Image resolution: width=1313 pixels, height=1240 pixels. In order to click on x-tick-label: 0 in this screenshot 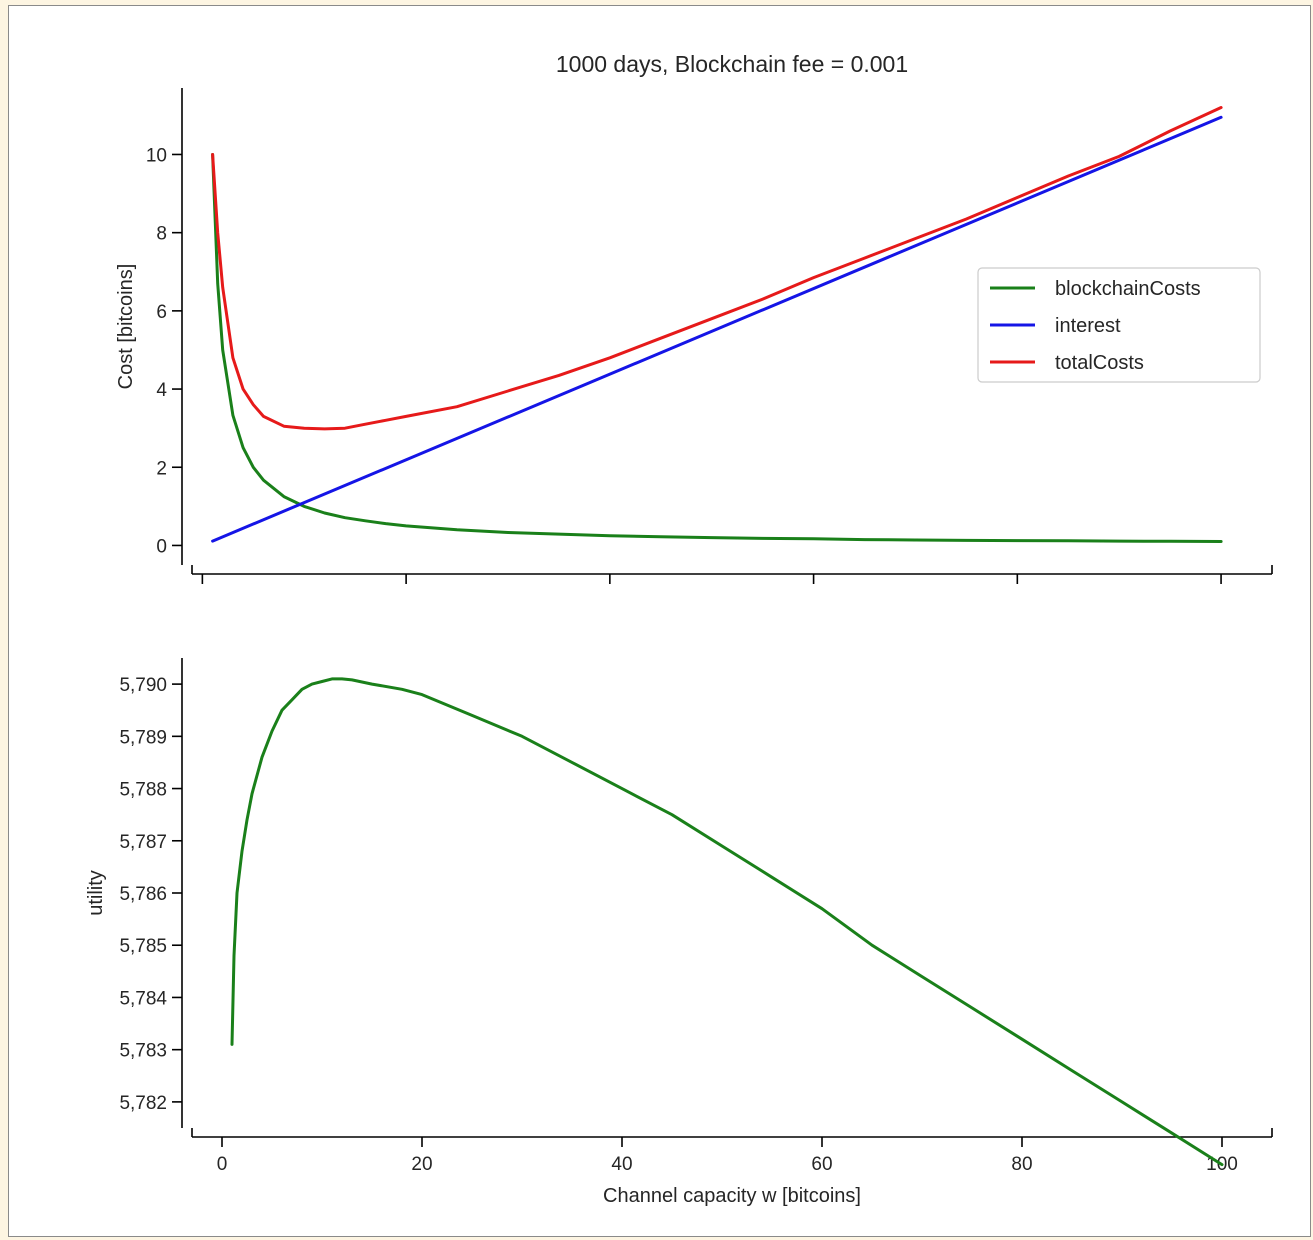, I will do `click(222, 1164)`.